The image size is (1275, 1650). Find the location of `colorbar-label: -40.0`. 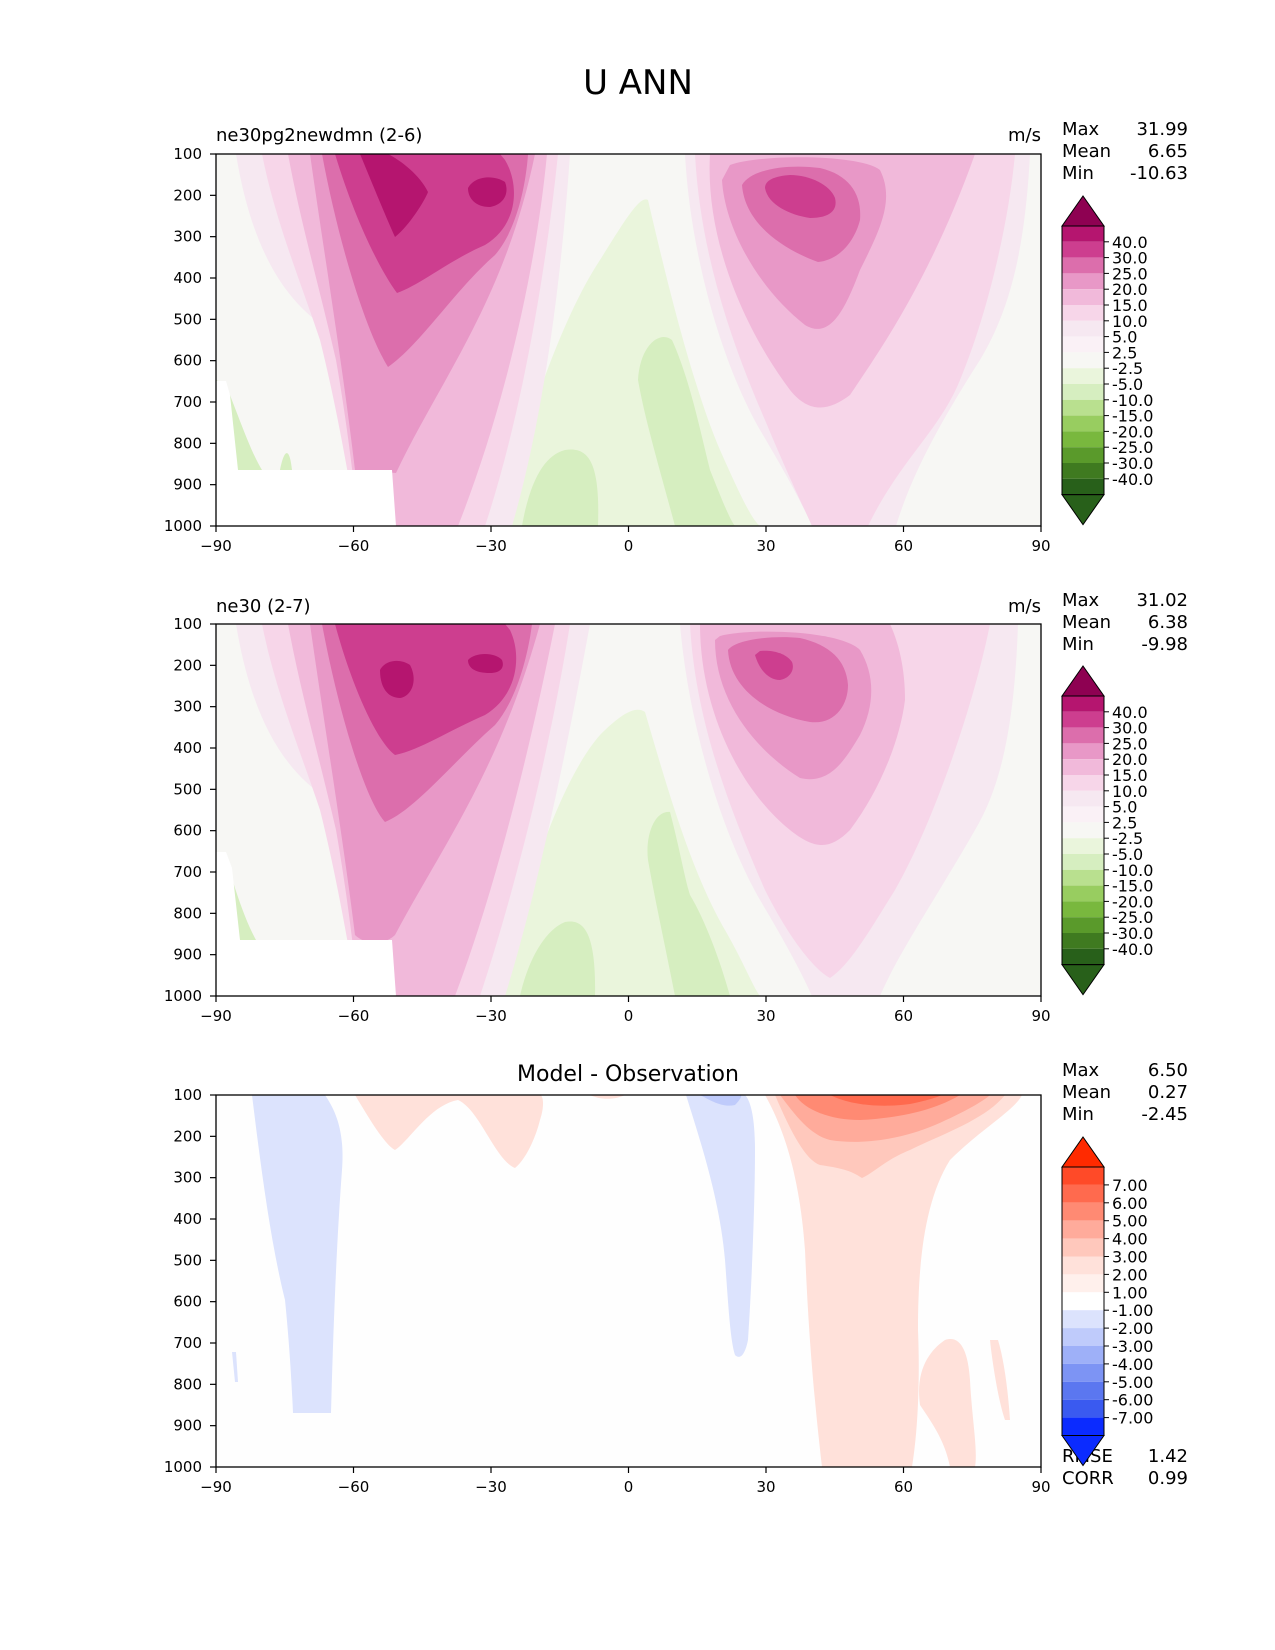

colorbar-label: -40.0 is located at coordinates (1132, 479).